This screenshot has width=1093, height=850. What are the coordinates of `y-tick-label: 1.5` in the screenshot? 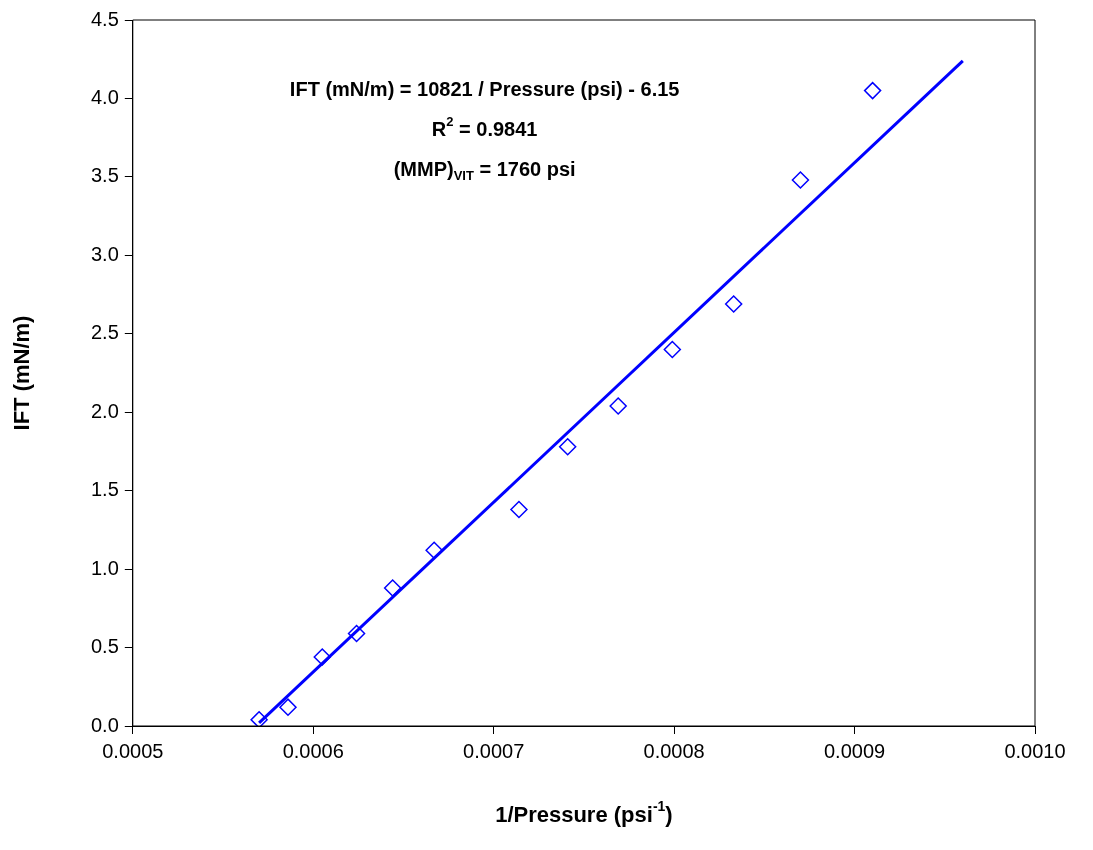 It's located at (104, 489).